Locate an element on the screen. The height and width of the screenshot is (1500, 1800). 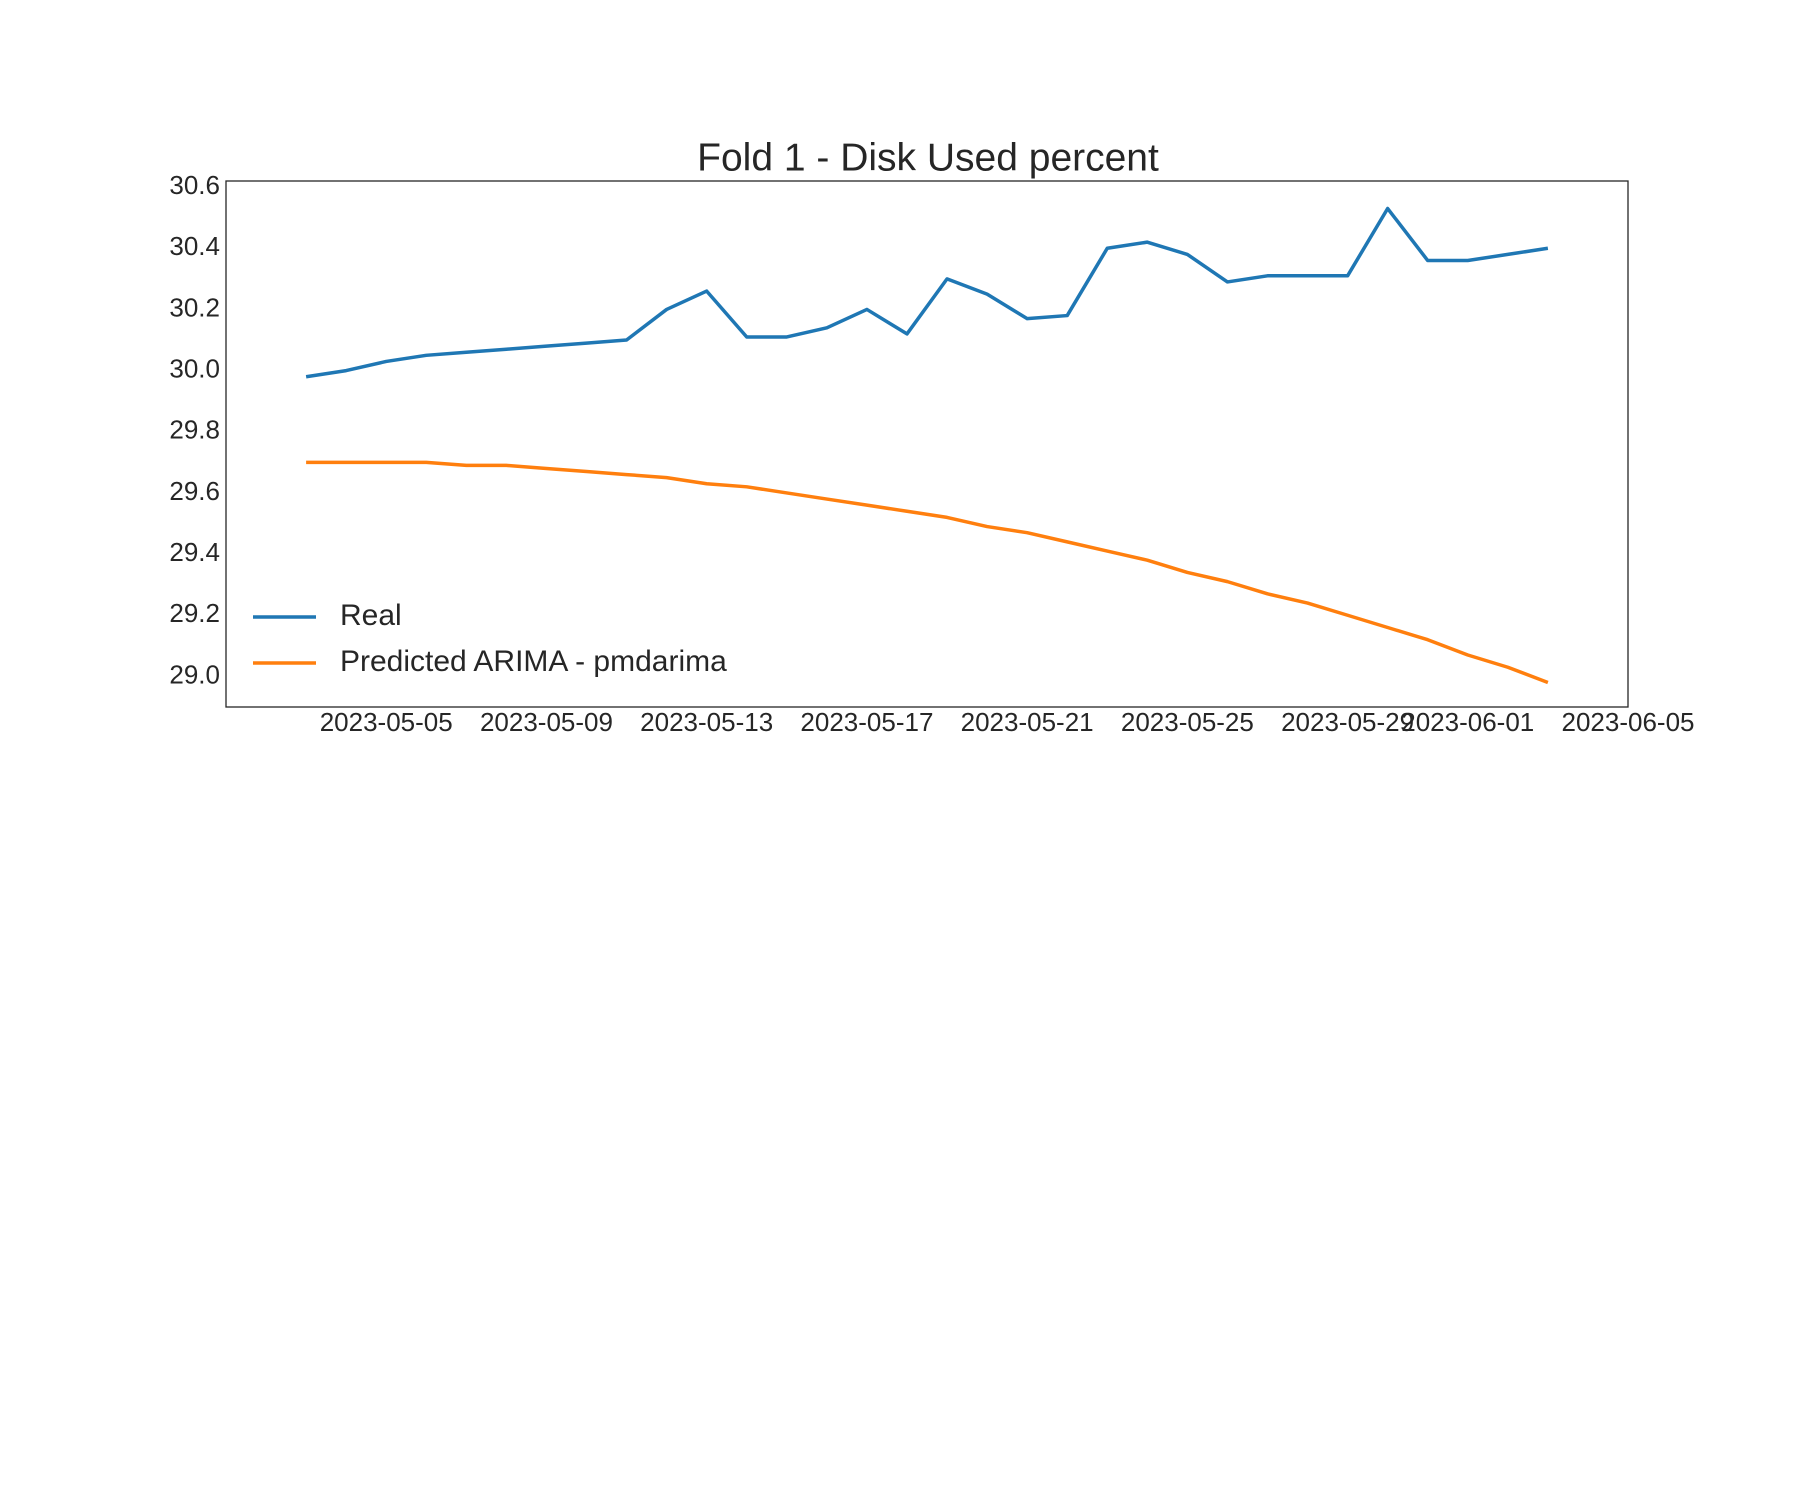
legend-label: Predicted ARIMA - pmdarima is located at coordinates (533, 661).